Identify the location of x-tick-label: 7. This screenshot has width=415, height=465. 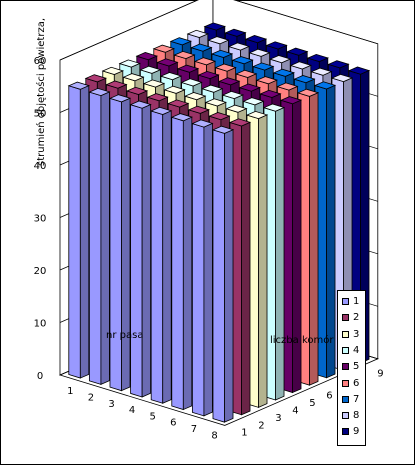
(194, 429).